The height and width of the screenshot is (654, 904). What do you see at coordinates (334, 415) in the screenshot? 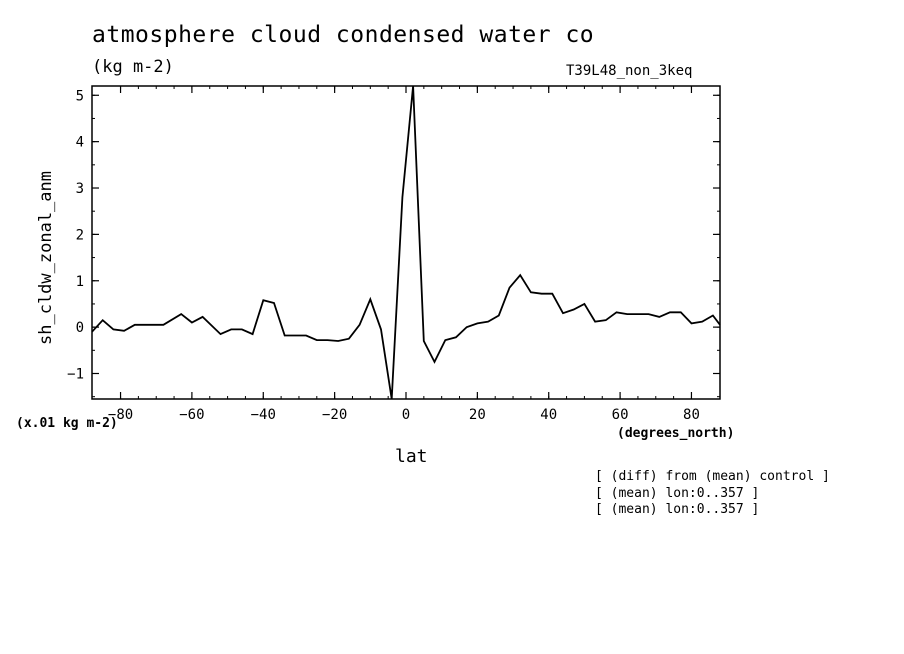
I see `x-tick-label: −20` at bounding box center [334, 415].